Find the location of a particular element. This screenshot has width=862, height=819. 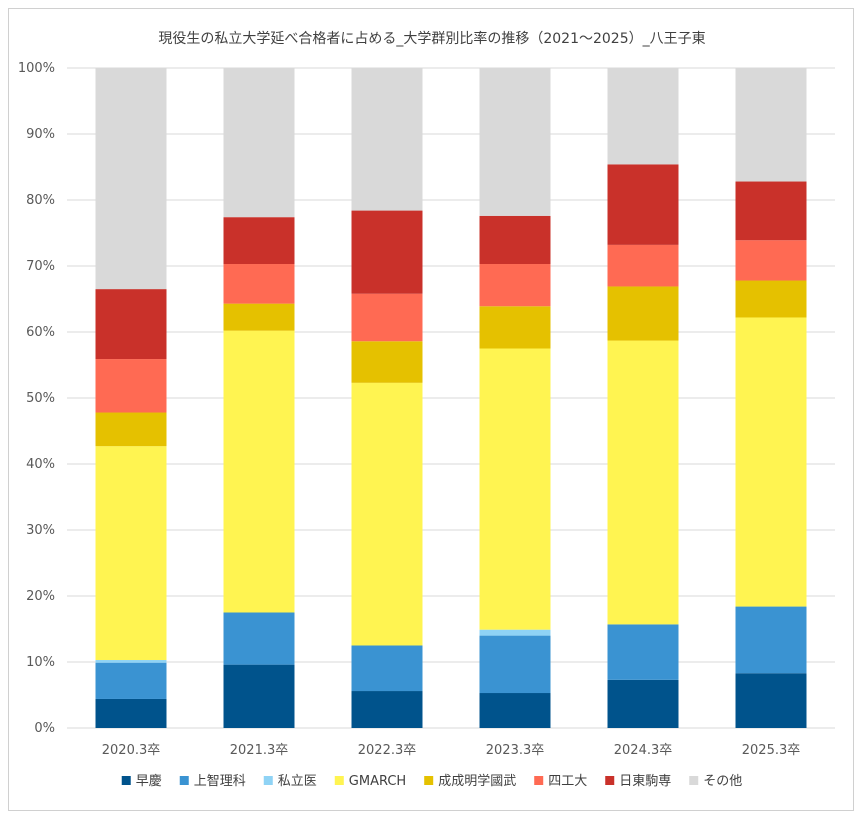

legend-item: その他 is located at coordinates (715, 781).